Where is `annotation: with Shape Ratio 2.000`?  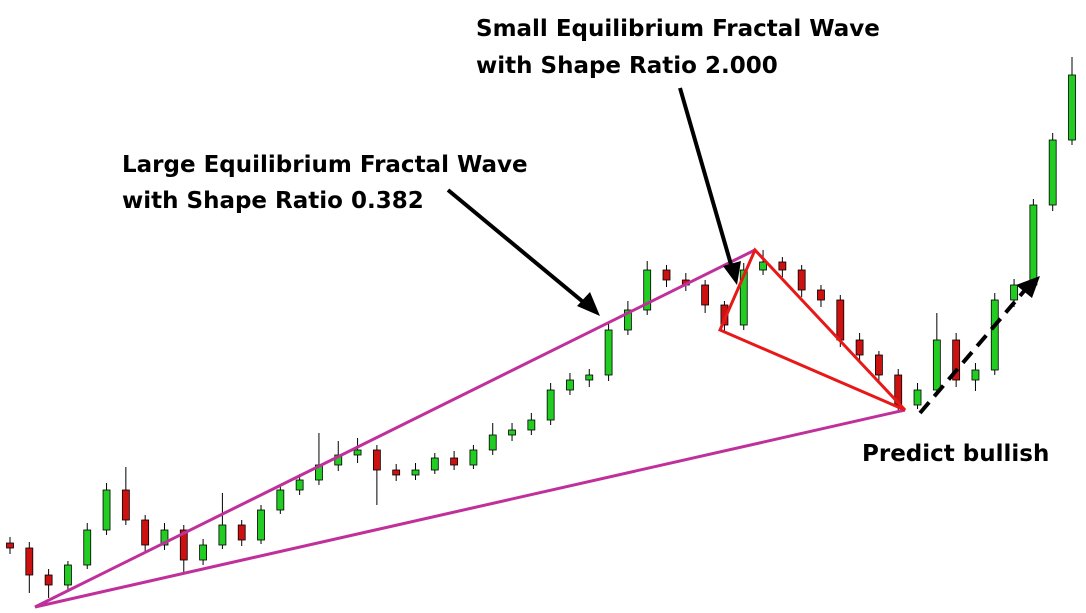 annotation: with Shape Ratio 2.000 is located at coordinates (627, 66).